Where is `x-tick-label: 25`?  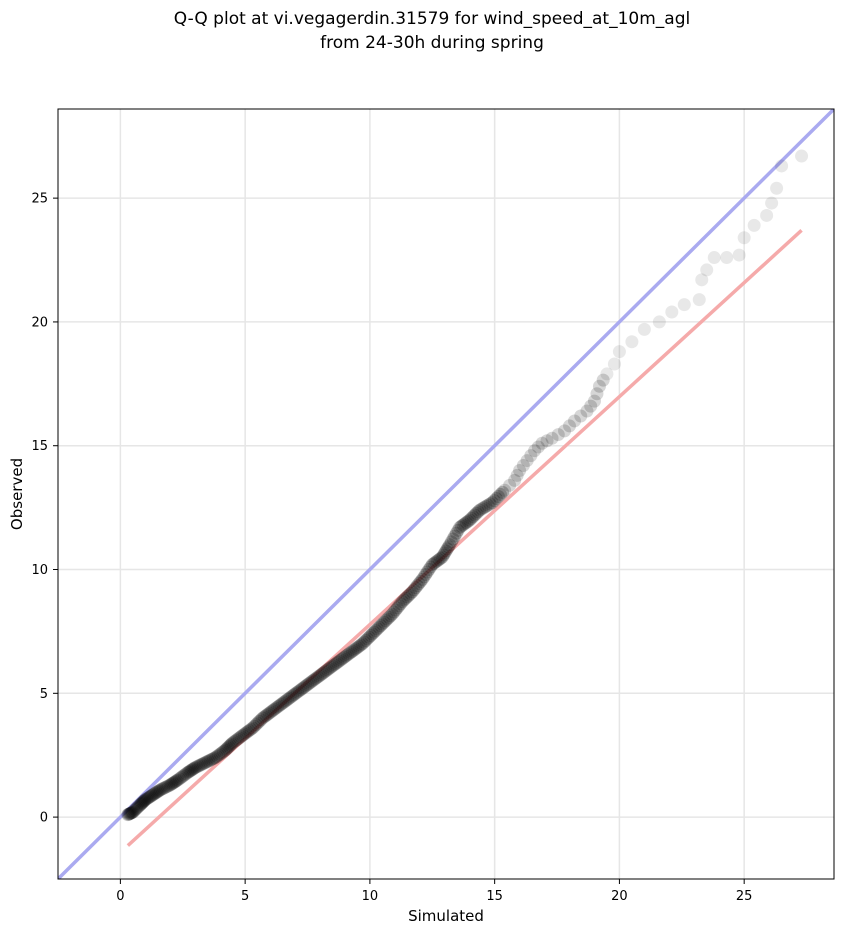
x-tick-label: 25 is located at coordinates (744, 896).